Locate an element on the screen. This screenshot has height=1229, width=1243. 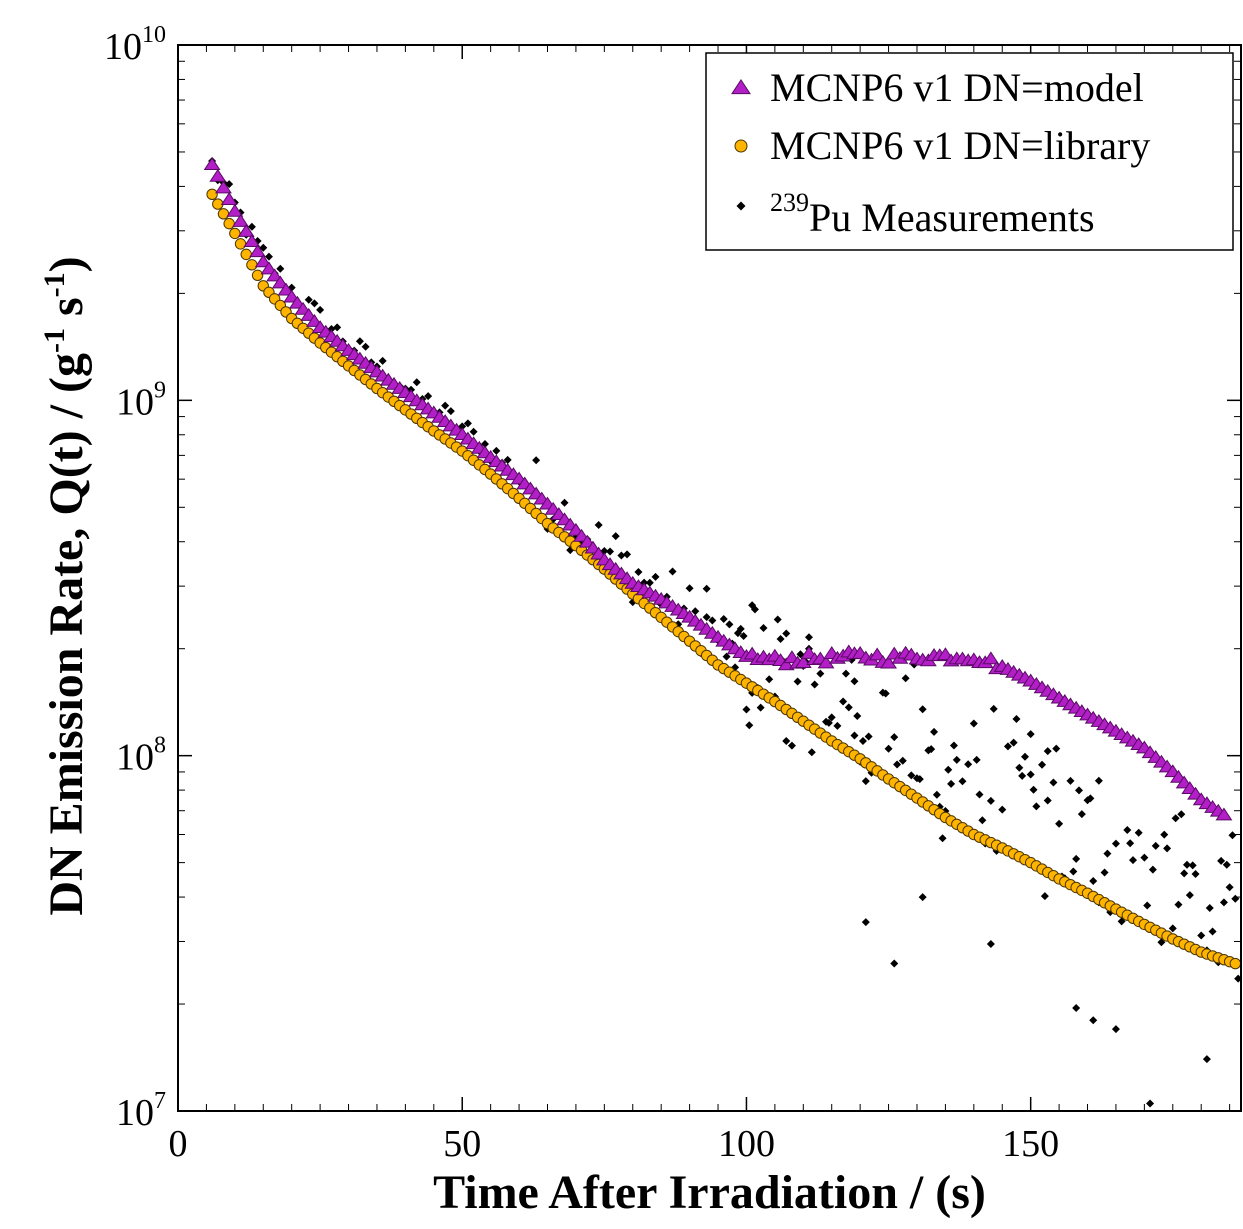
x-tick-label: 100 is located at coordinates (746, 1144).